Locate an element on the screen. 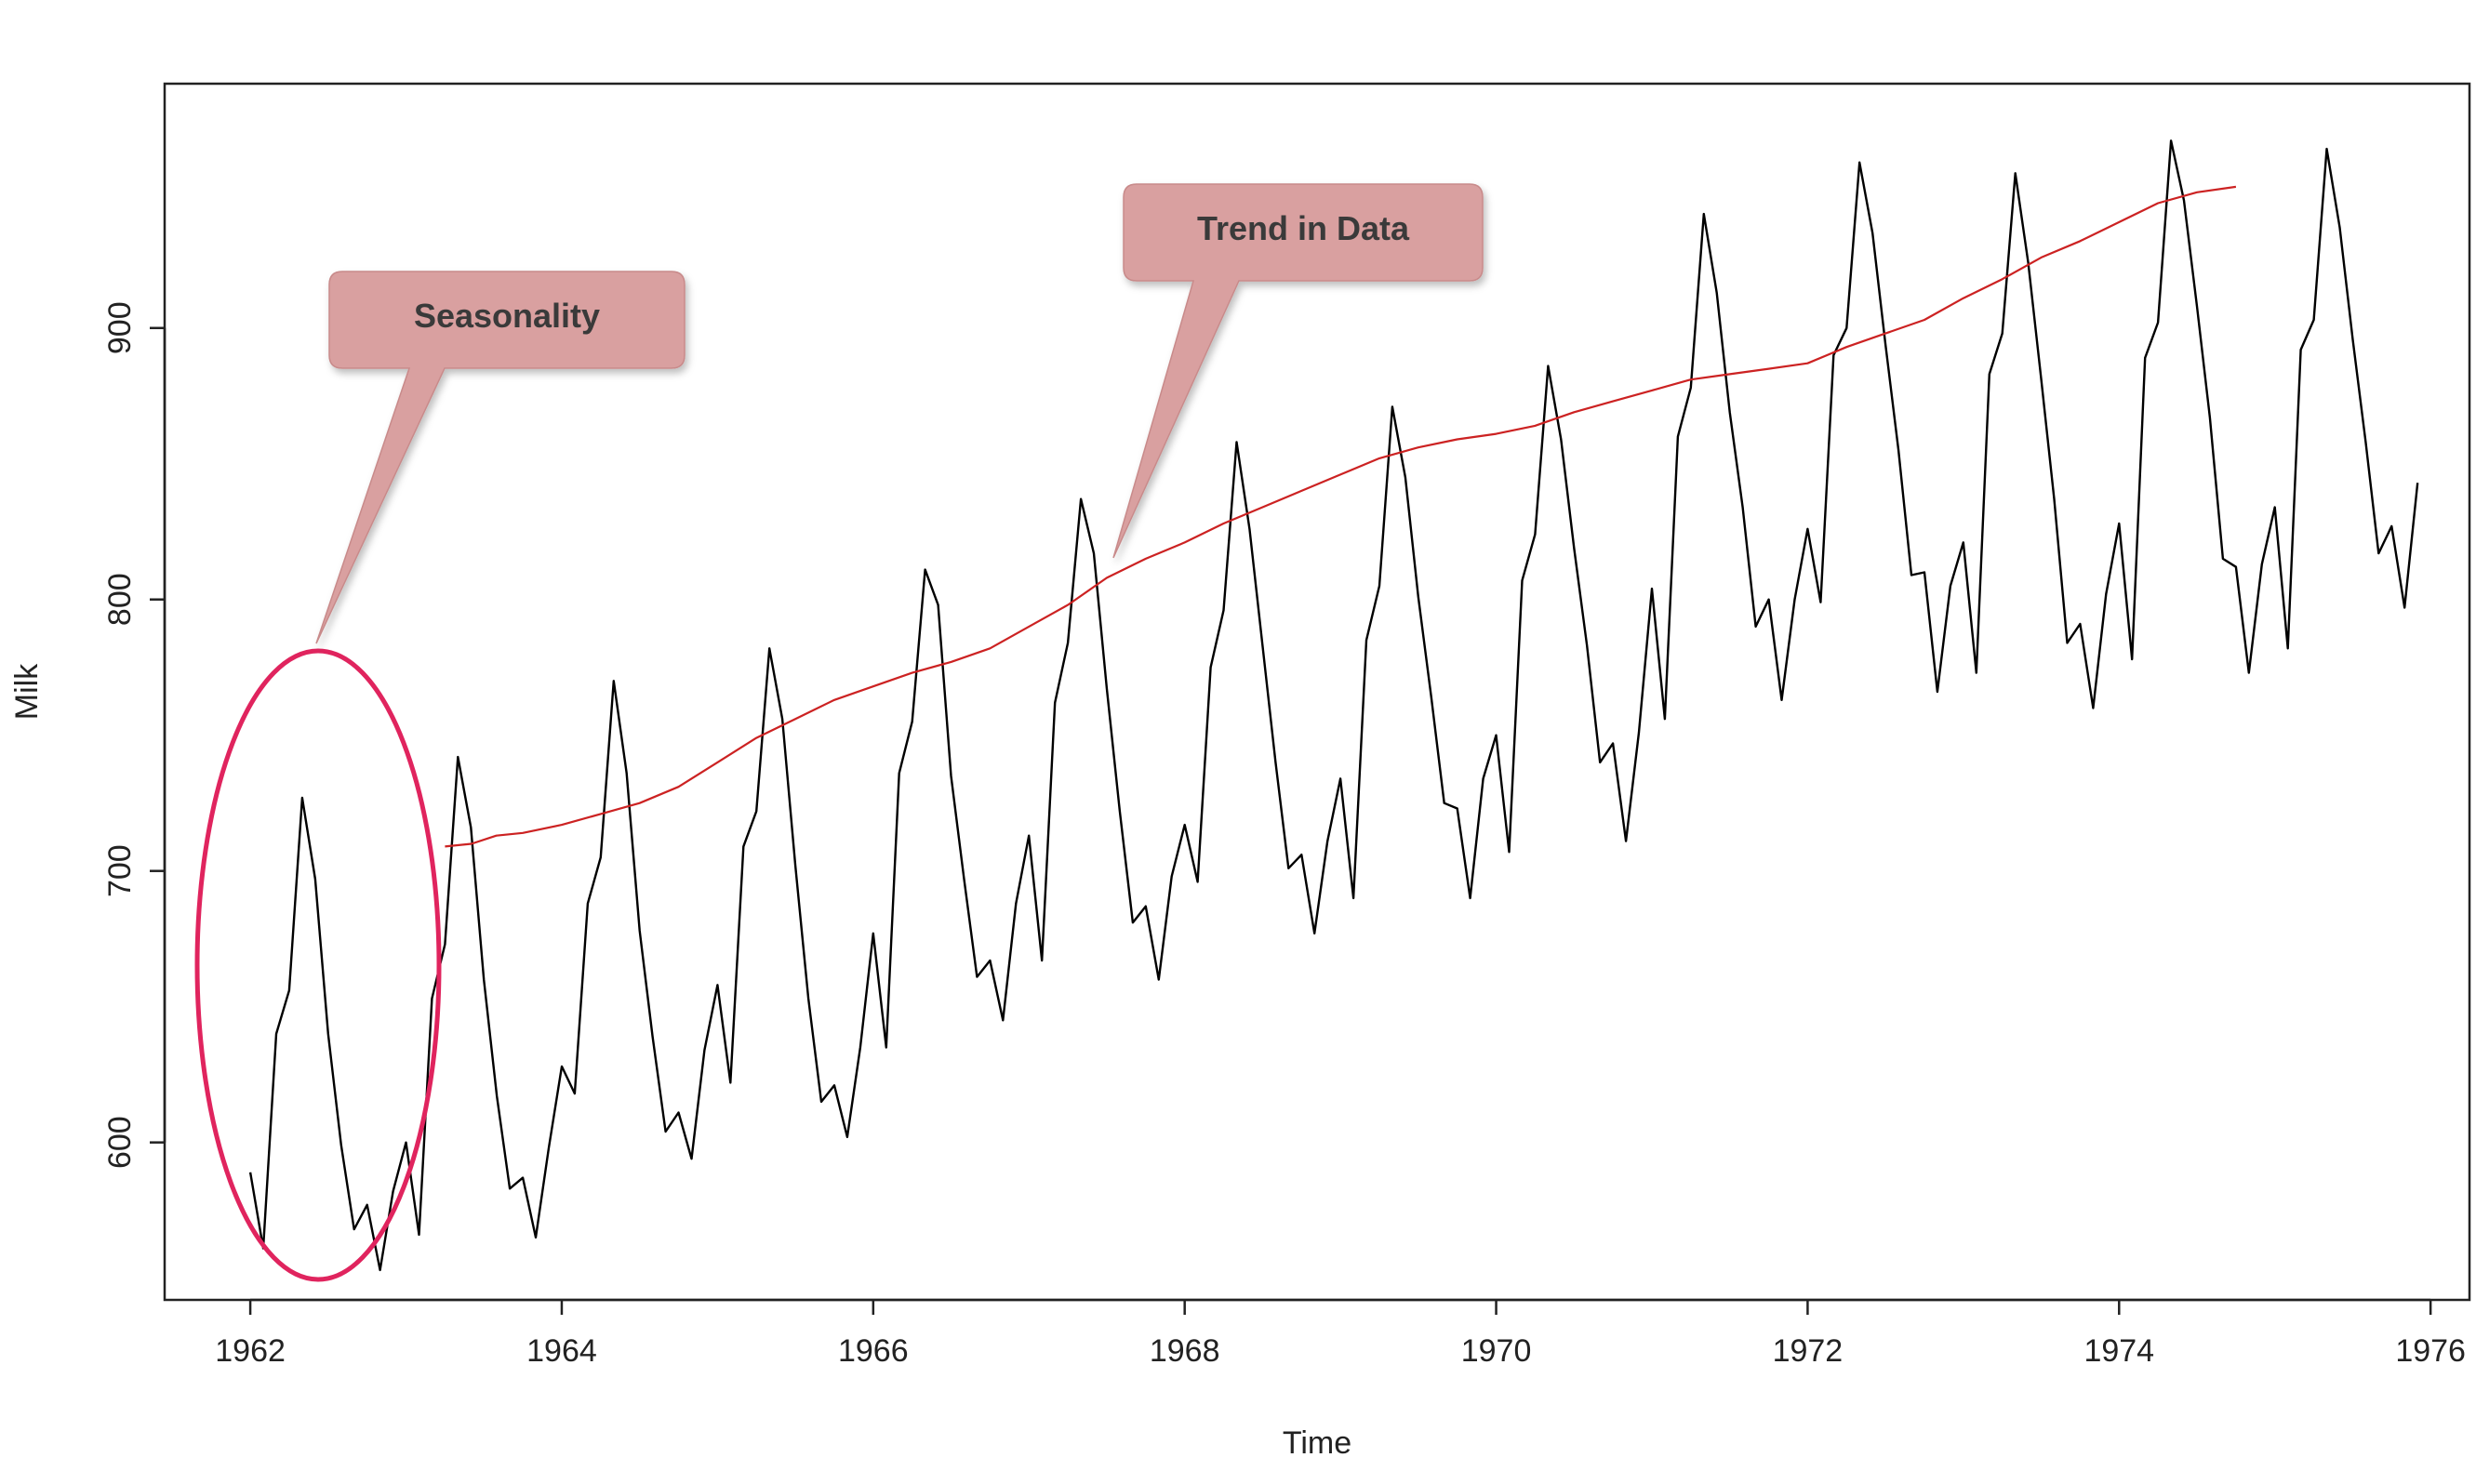 This screenshot has width=2476, height=1484. trend-callout is located at coordinates (1298, 371).